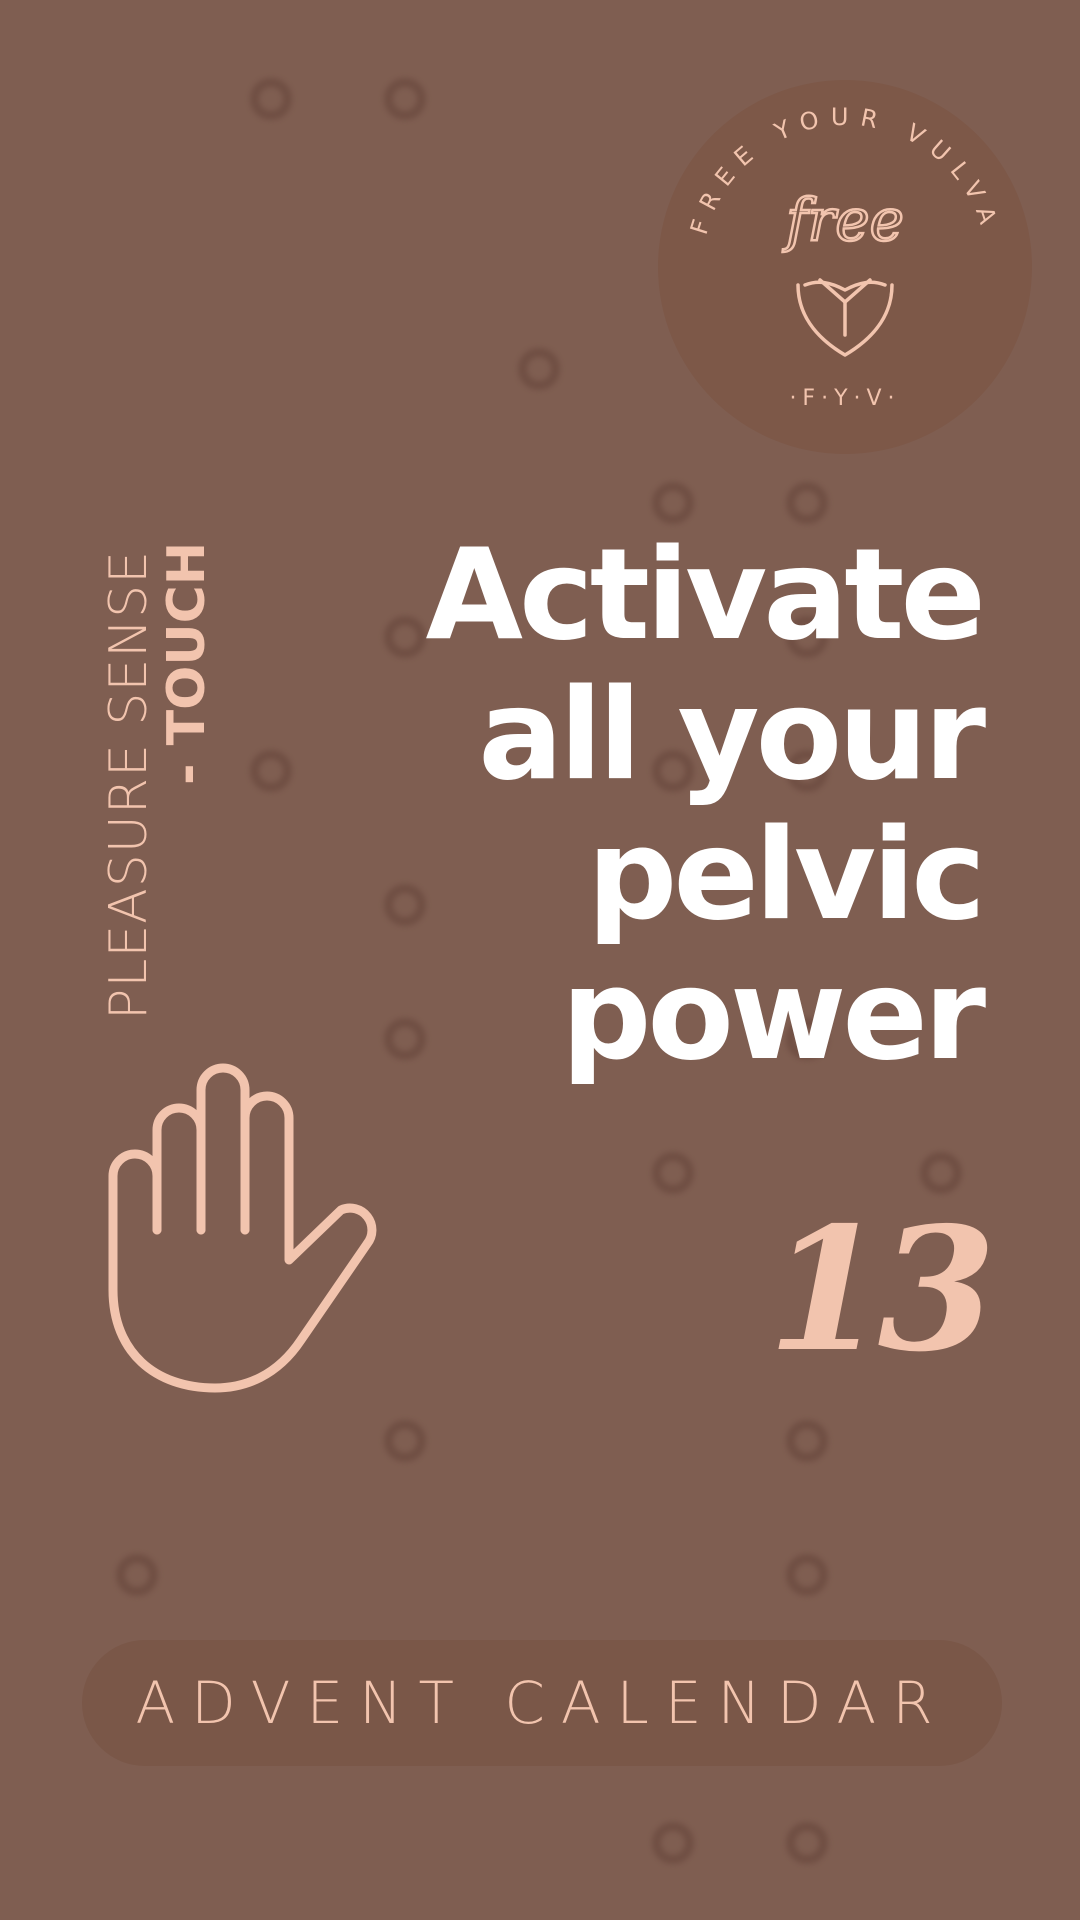  I want to click on free-your-vulva-badge: FREE YOUR VULVA ·F·Y·V· free, so click(845, 267).